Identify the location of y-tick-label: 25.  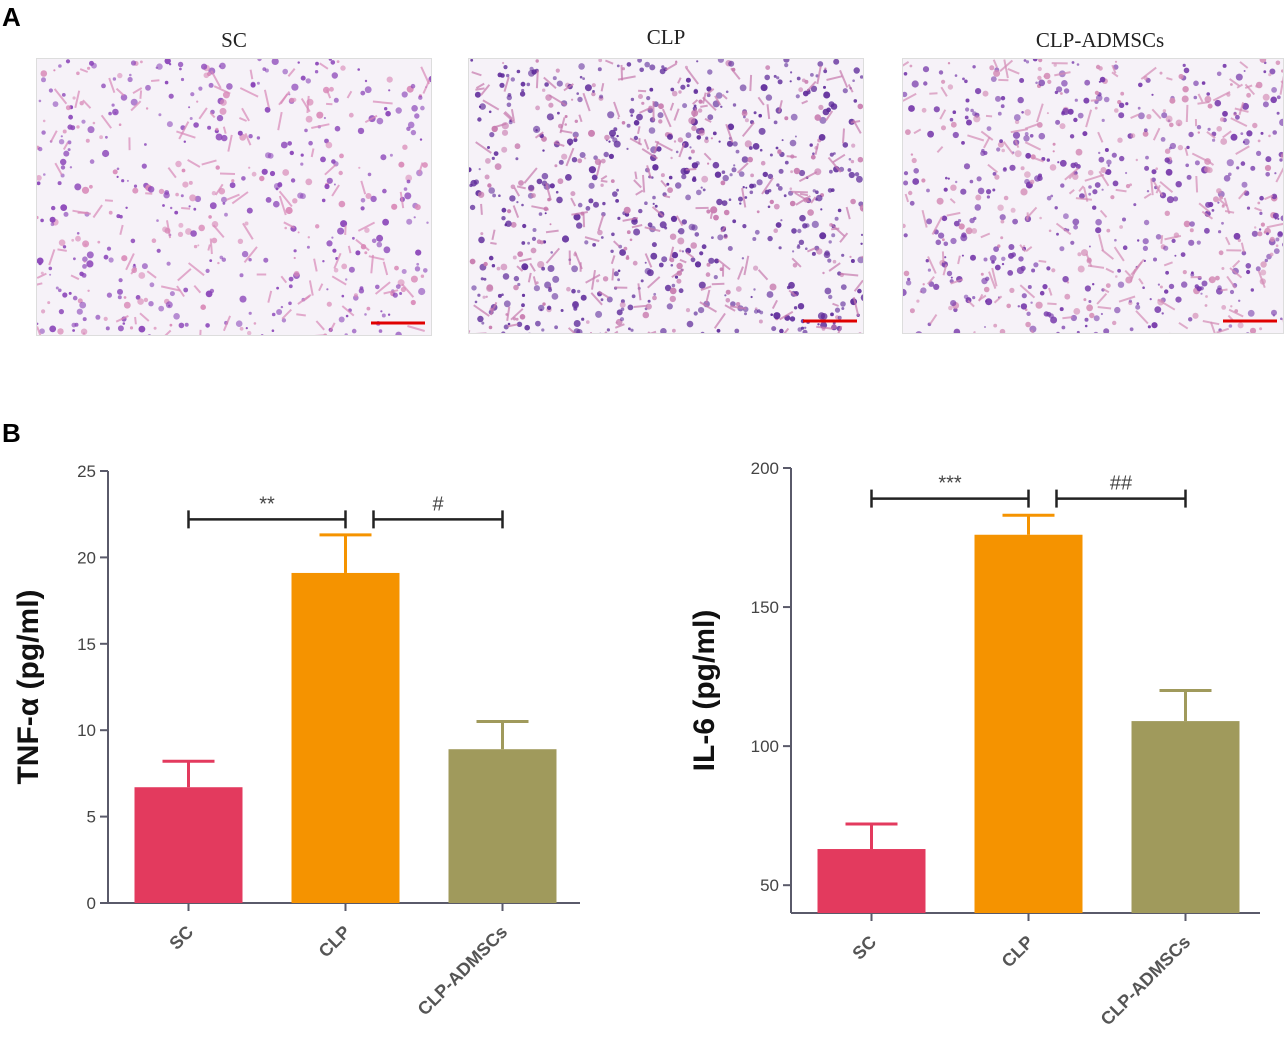
(86, 471).